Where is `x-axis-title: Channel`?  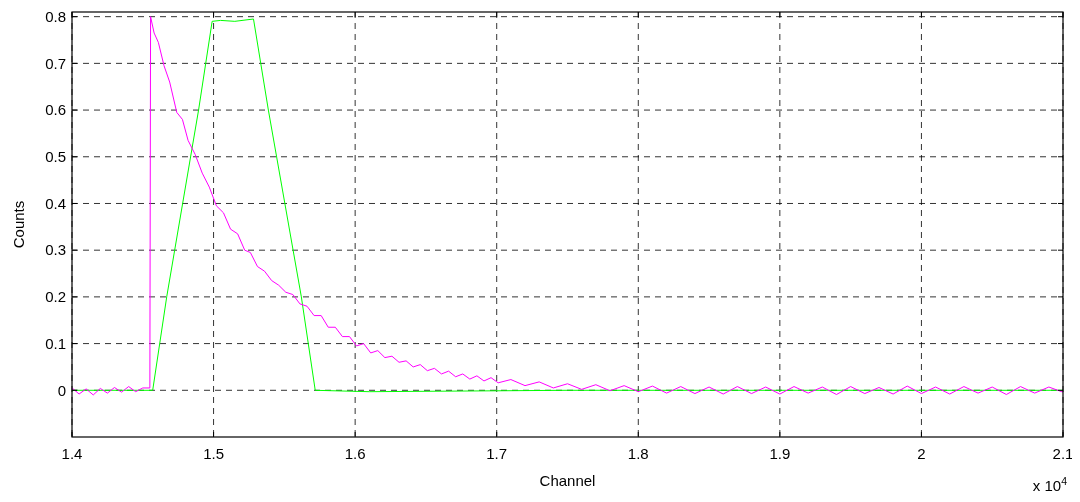 x-axis-title: Channel is located at coordinates (567, 480).